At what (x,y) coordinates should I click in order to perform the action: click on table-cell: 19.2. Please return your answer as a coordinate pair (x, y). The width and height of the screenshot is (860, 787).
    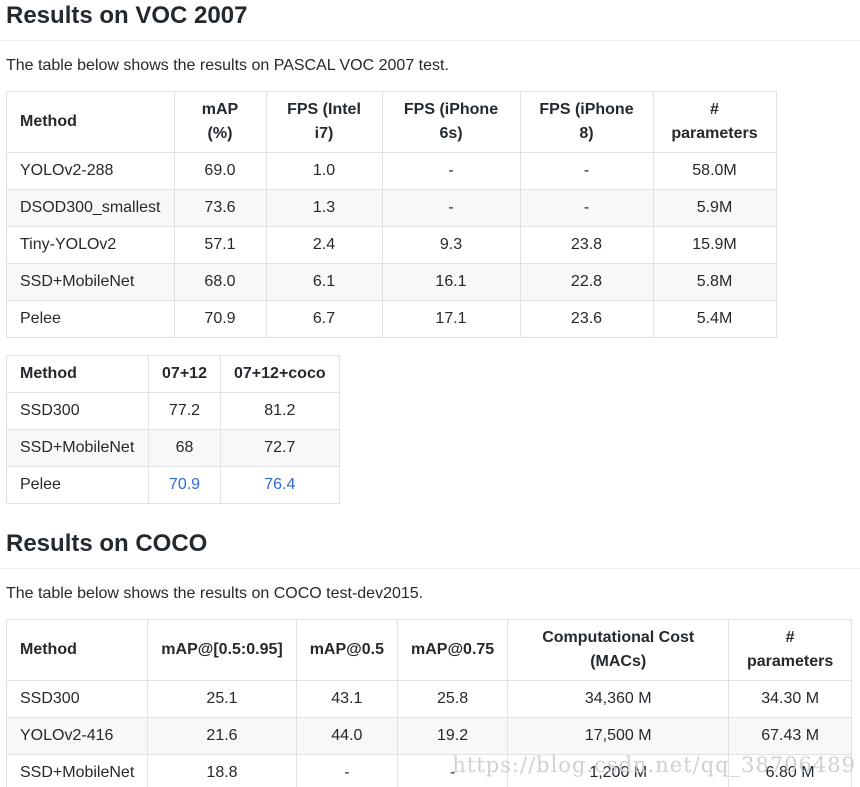
    Looking at the image, I should click on (452, 736).